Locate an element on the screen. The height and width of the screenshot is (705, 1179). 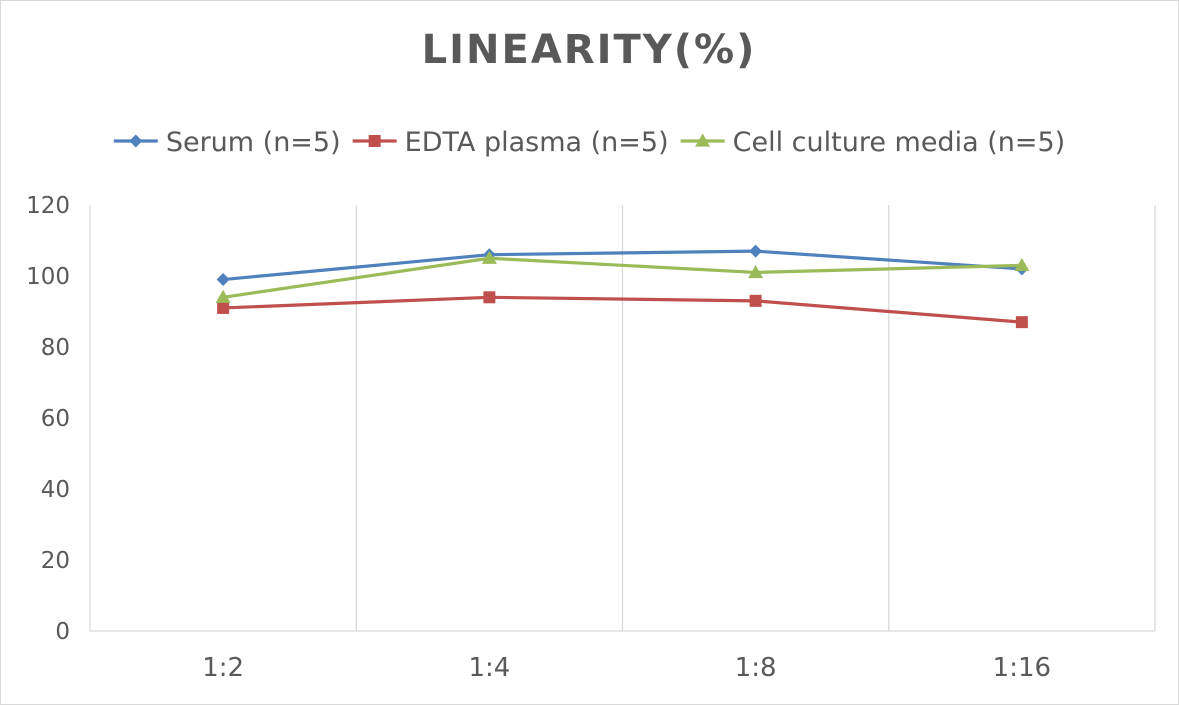
y-tick-label: 40 is located at coordinates (55, 490).